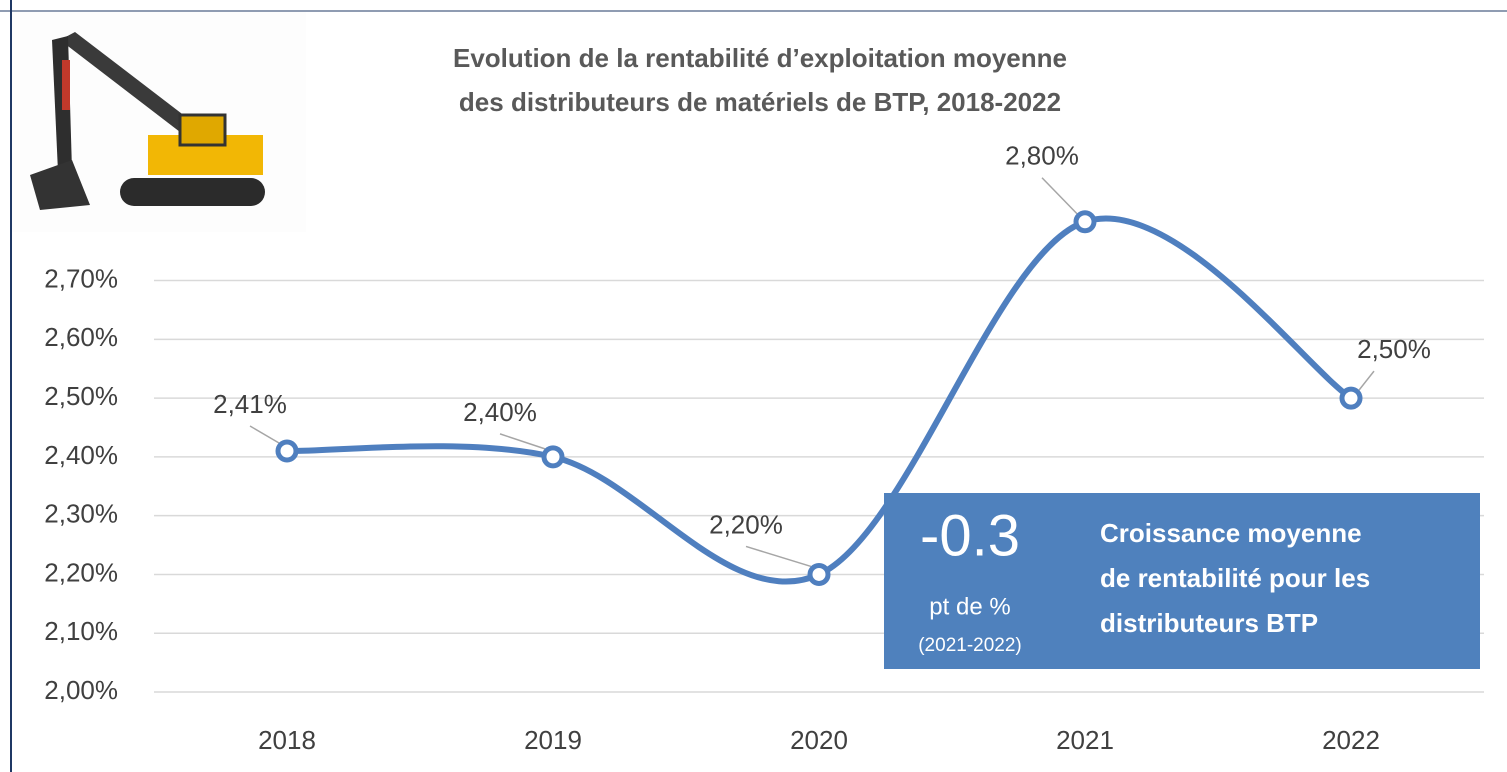  Describe the element at coordinates (81, 631) in the screenshot. I see `y-tick-label: 2,10%` at that location.